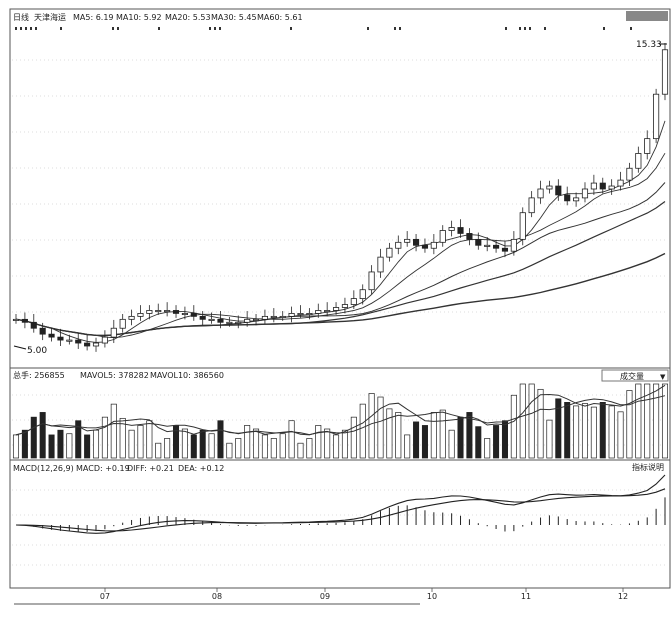 This screenshot has width=671, height=637. Describe the element at coordinates (663, 377) in the screenshot. I see `dropdown-arrow-icon: ▼` at that location.